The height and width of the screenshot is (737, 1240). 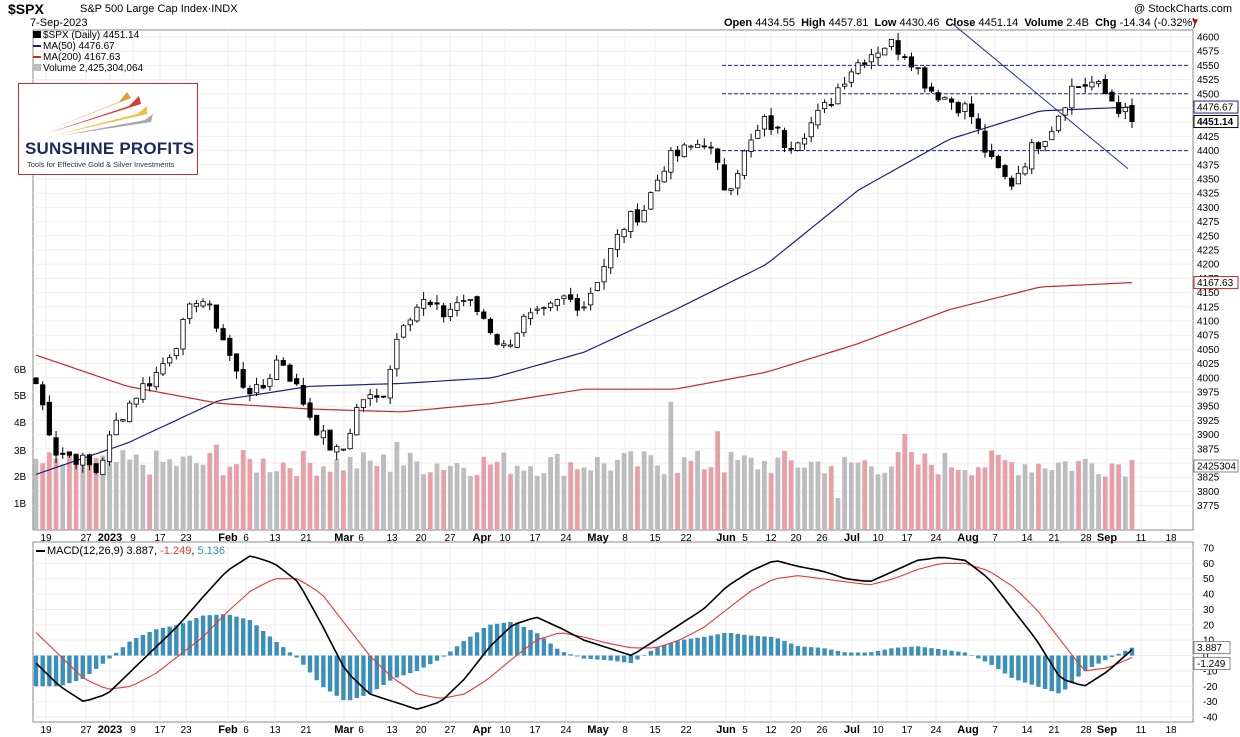 What do you see at coordinates (1208, 236) in the screenshot?
I see `price-tick-label: 4250` at bounding box center [1208, 236].